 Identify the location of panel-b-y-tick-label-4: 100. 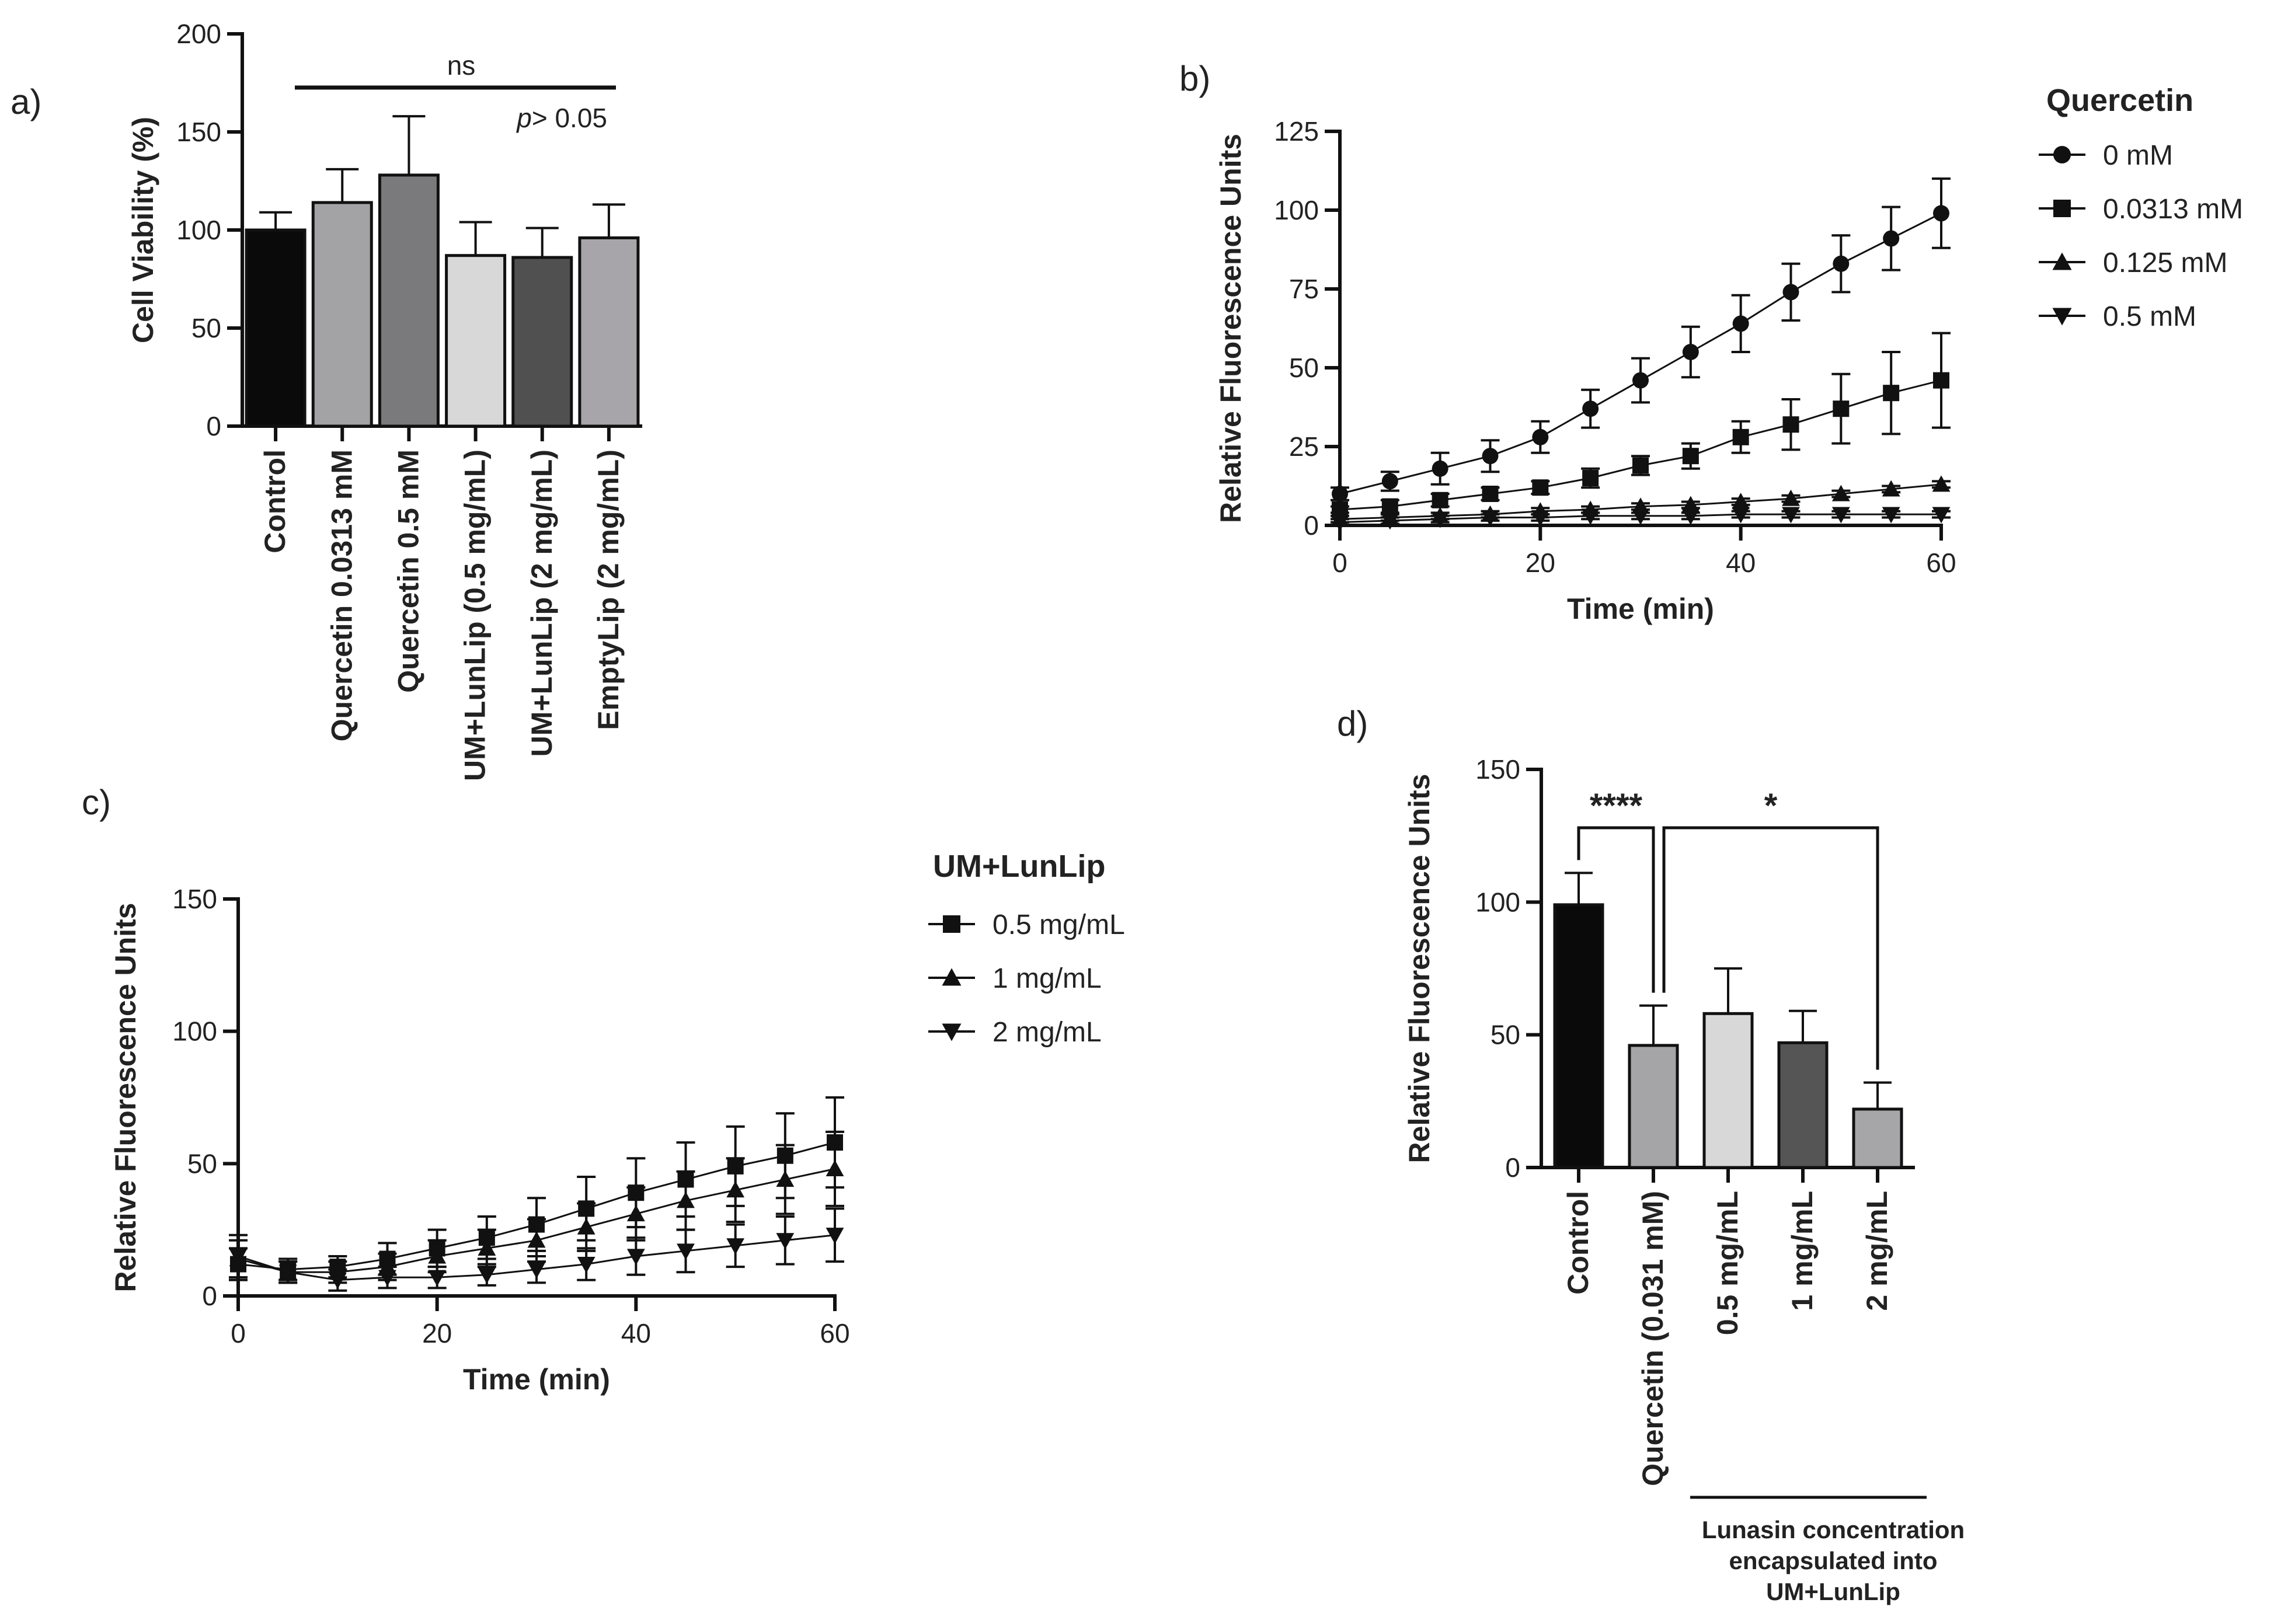
(1296, 210).